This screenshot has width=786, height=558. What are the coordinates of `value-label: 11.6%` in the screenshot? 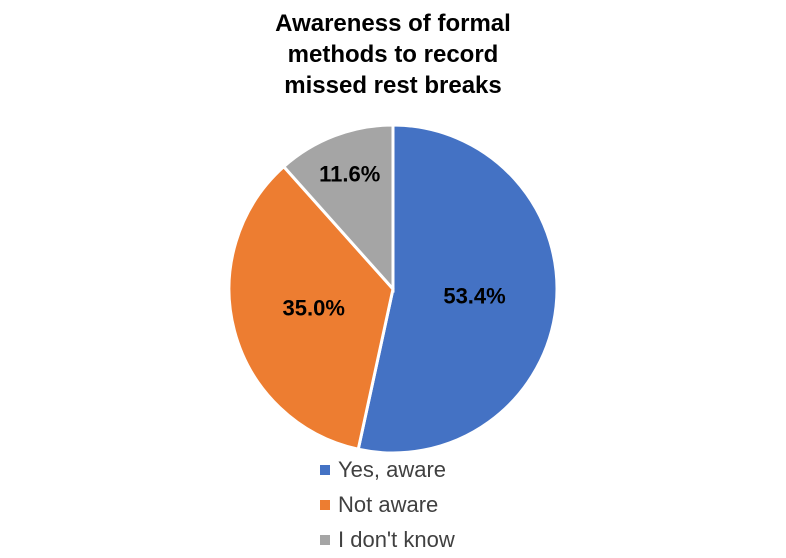 It's located at (349, 173).